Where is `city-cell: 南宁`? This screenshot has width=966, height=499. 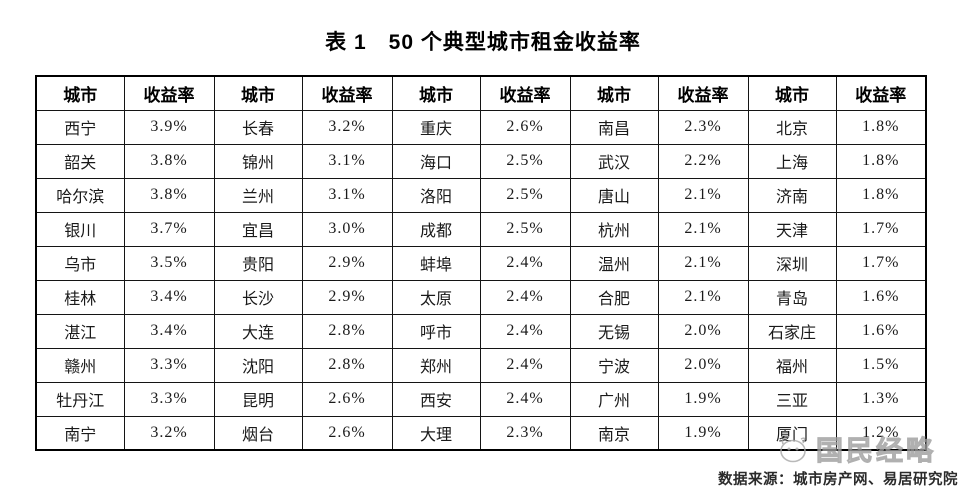 city-cell: 南宁 is located at coordinates (80, 433).